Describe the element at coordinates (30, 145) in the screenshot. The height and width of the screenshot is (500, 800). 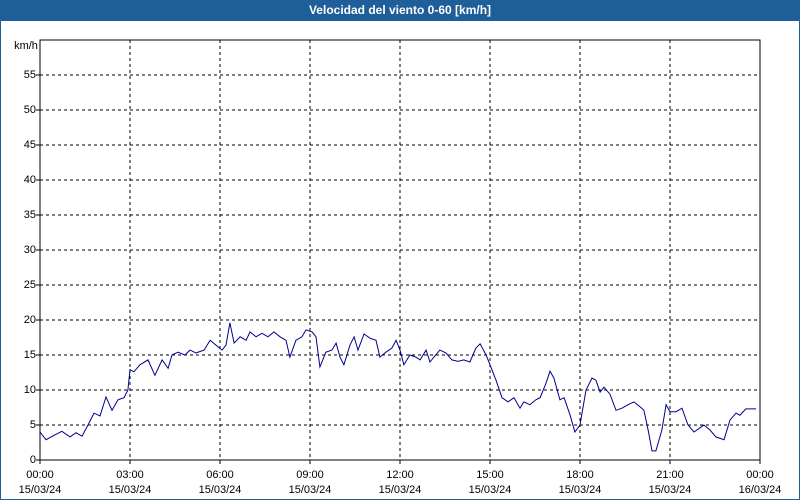
I see `y-tick-label: 45` at that location.